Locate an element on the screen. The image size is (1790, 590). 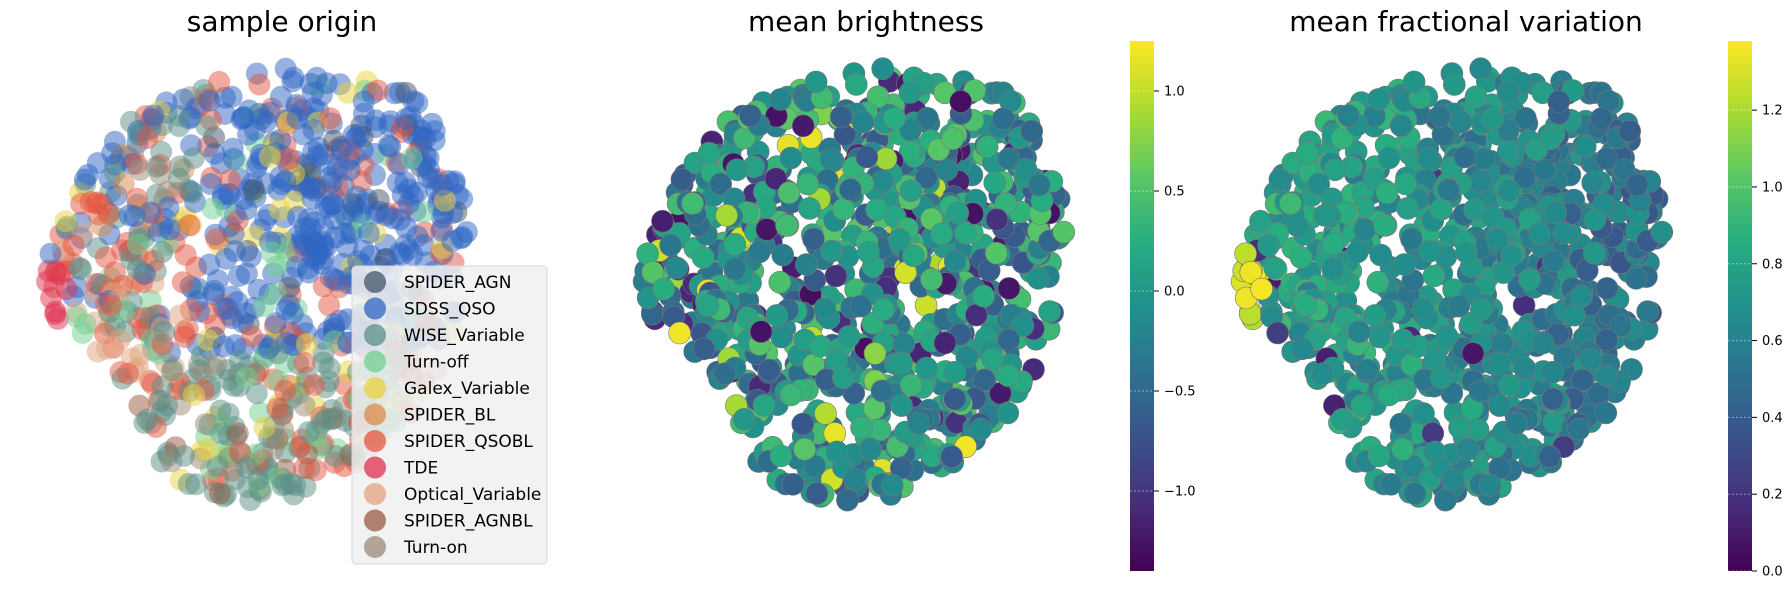
colorbar-tick-label: 0.4 is located at coordinates (1772, 418).